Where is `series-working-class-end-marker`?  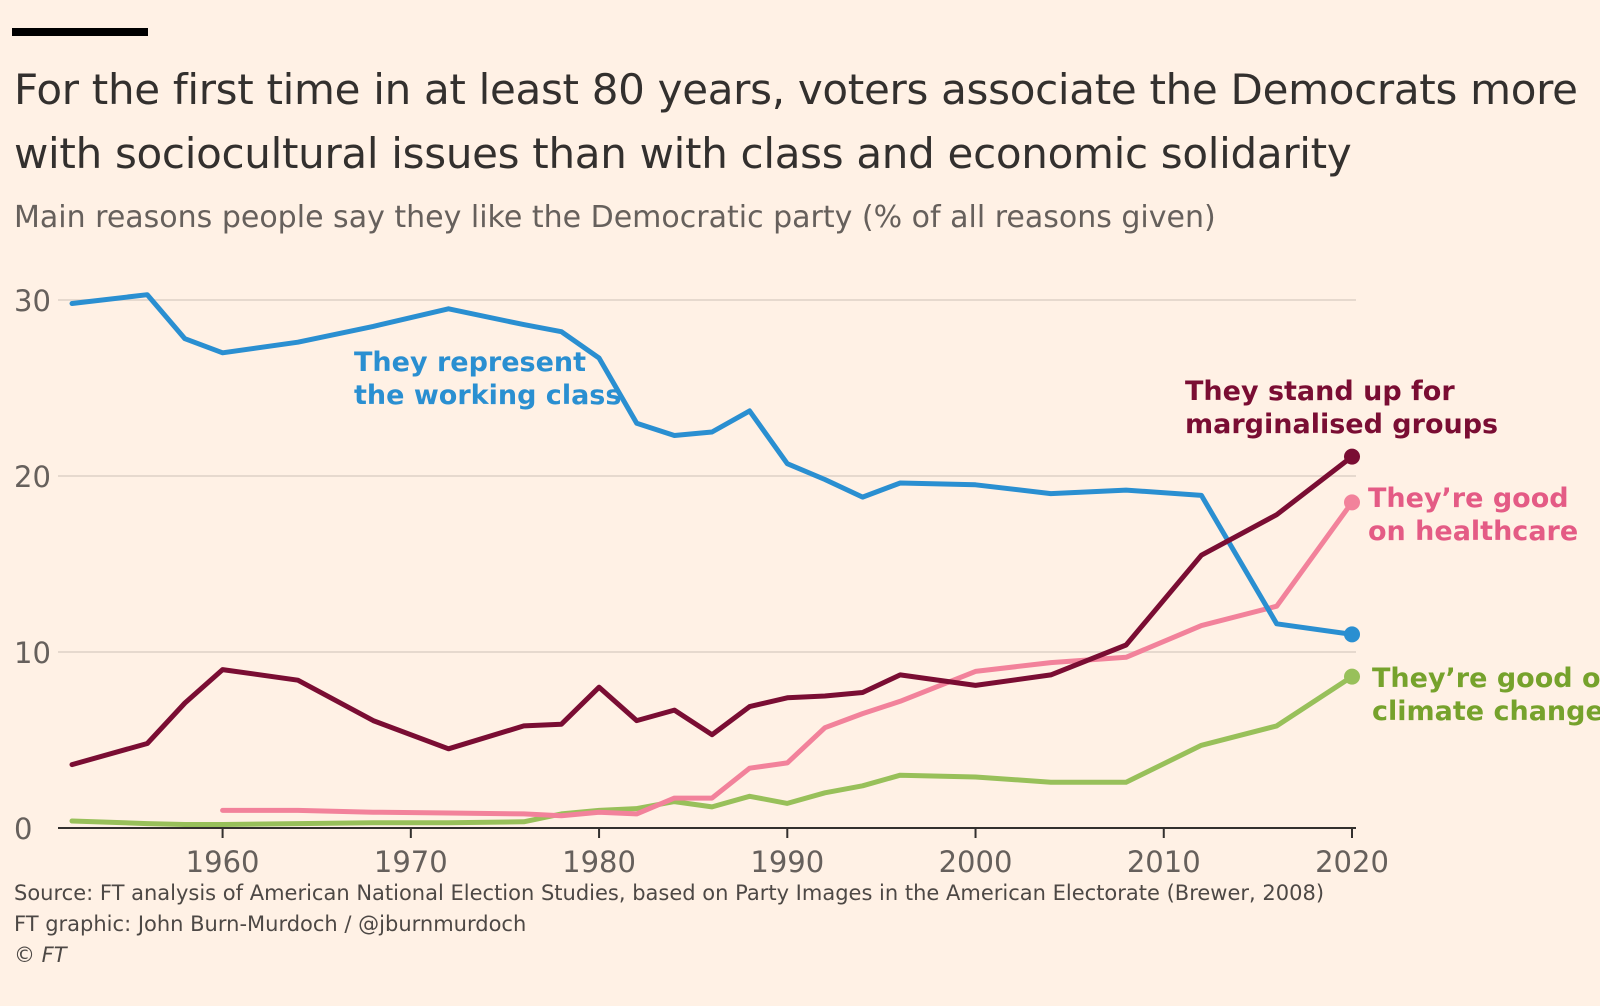
series-working-class-end-marker is located at coordinates (1352, 634).